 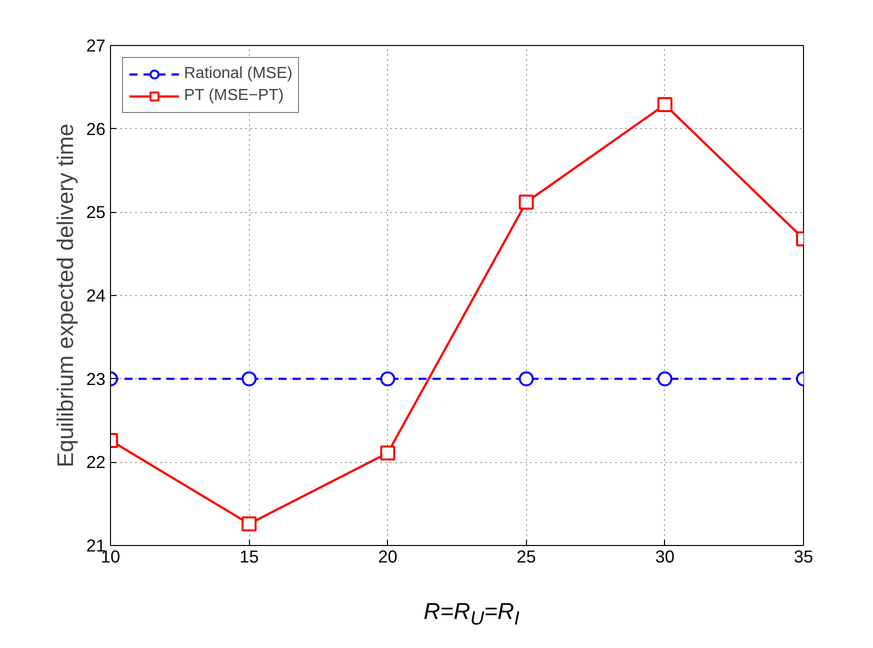 I want to click on x-tick-label: 25, so click(x=526, y=556).